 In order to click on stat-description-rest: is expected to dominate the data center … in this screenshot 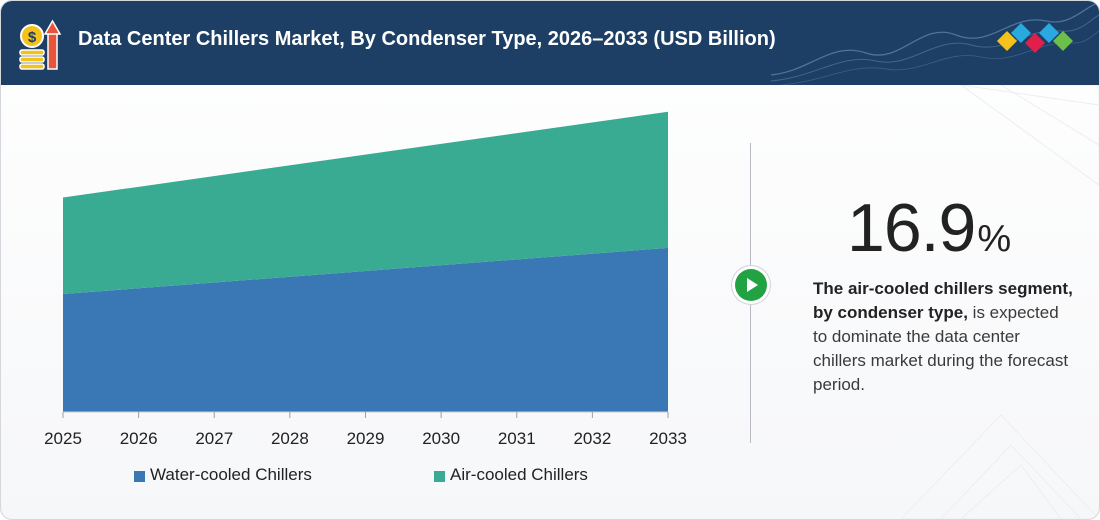, I will do `click(941, 348)`.